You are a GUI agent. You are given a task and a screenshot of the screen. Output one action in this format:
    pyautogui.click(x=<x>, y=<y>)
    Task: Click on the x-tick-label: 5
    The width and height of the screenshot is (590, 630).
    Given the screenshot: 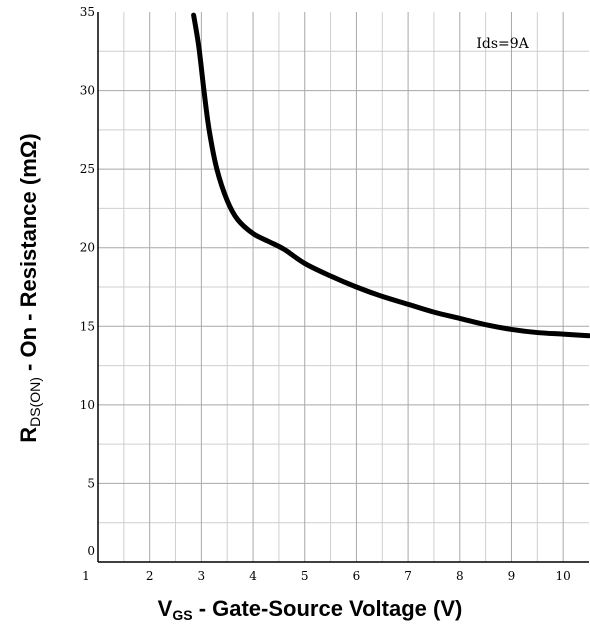 What is the action you would take?
    pyautogui.click(x=305, y=576)
    